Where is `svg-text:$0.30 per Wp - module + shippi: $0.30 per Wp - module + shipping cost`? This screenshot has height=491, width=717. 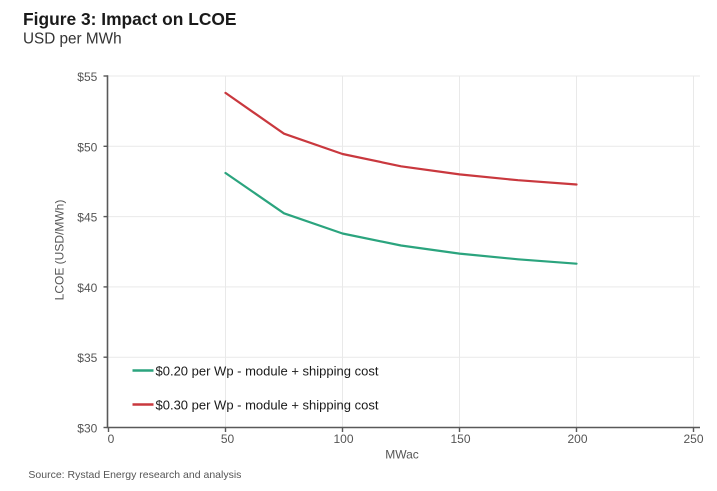
svg-text:$0.30 per Wp - module + shippi: $0.30 per Wp - module + shipping cost is located at coordinates (267, 405).